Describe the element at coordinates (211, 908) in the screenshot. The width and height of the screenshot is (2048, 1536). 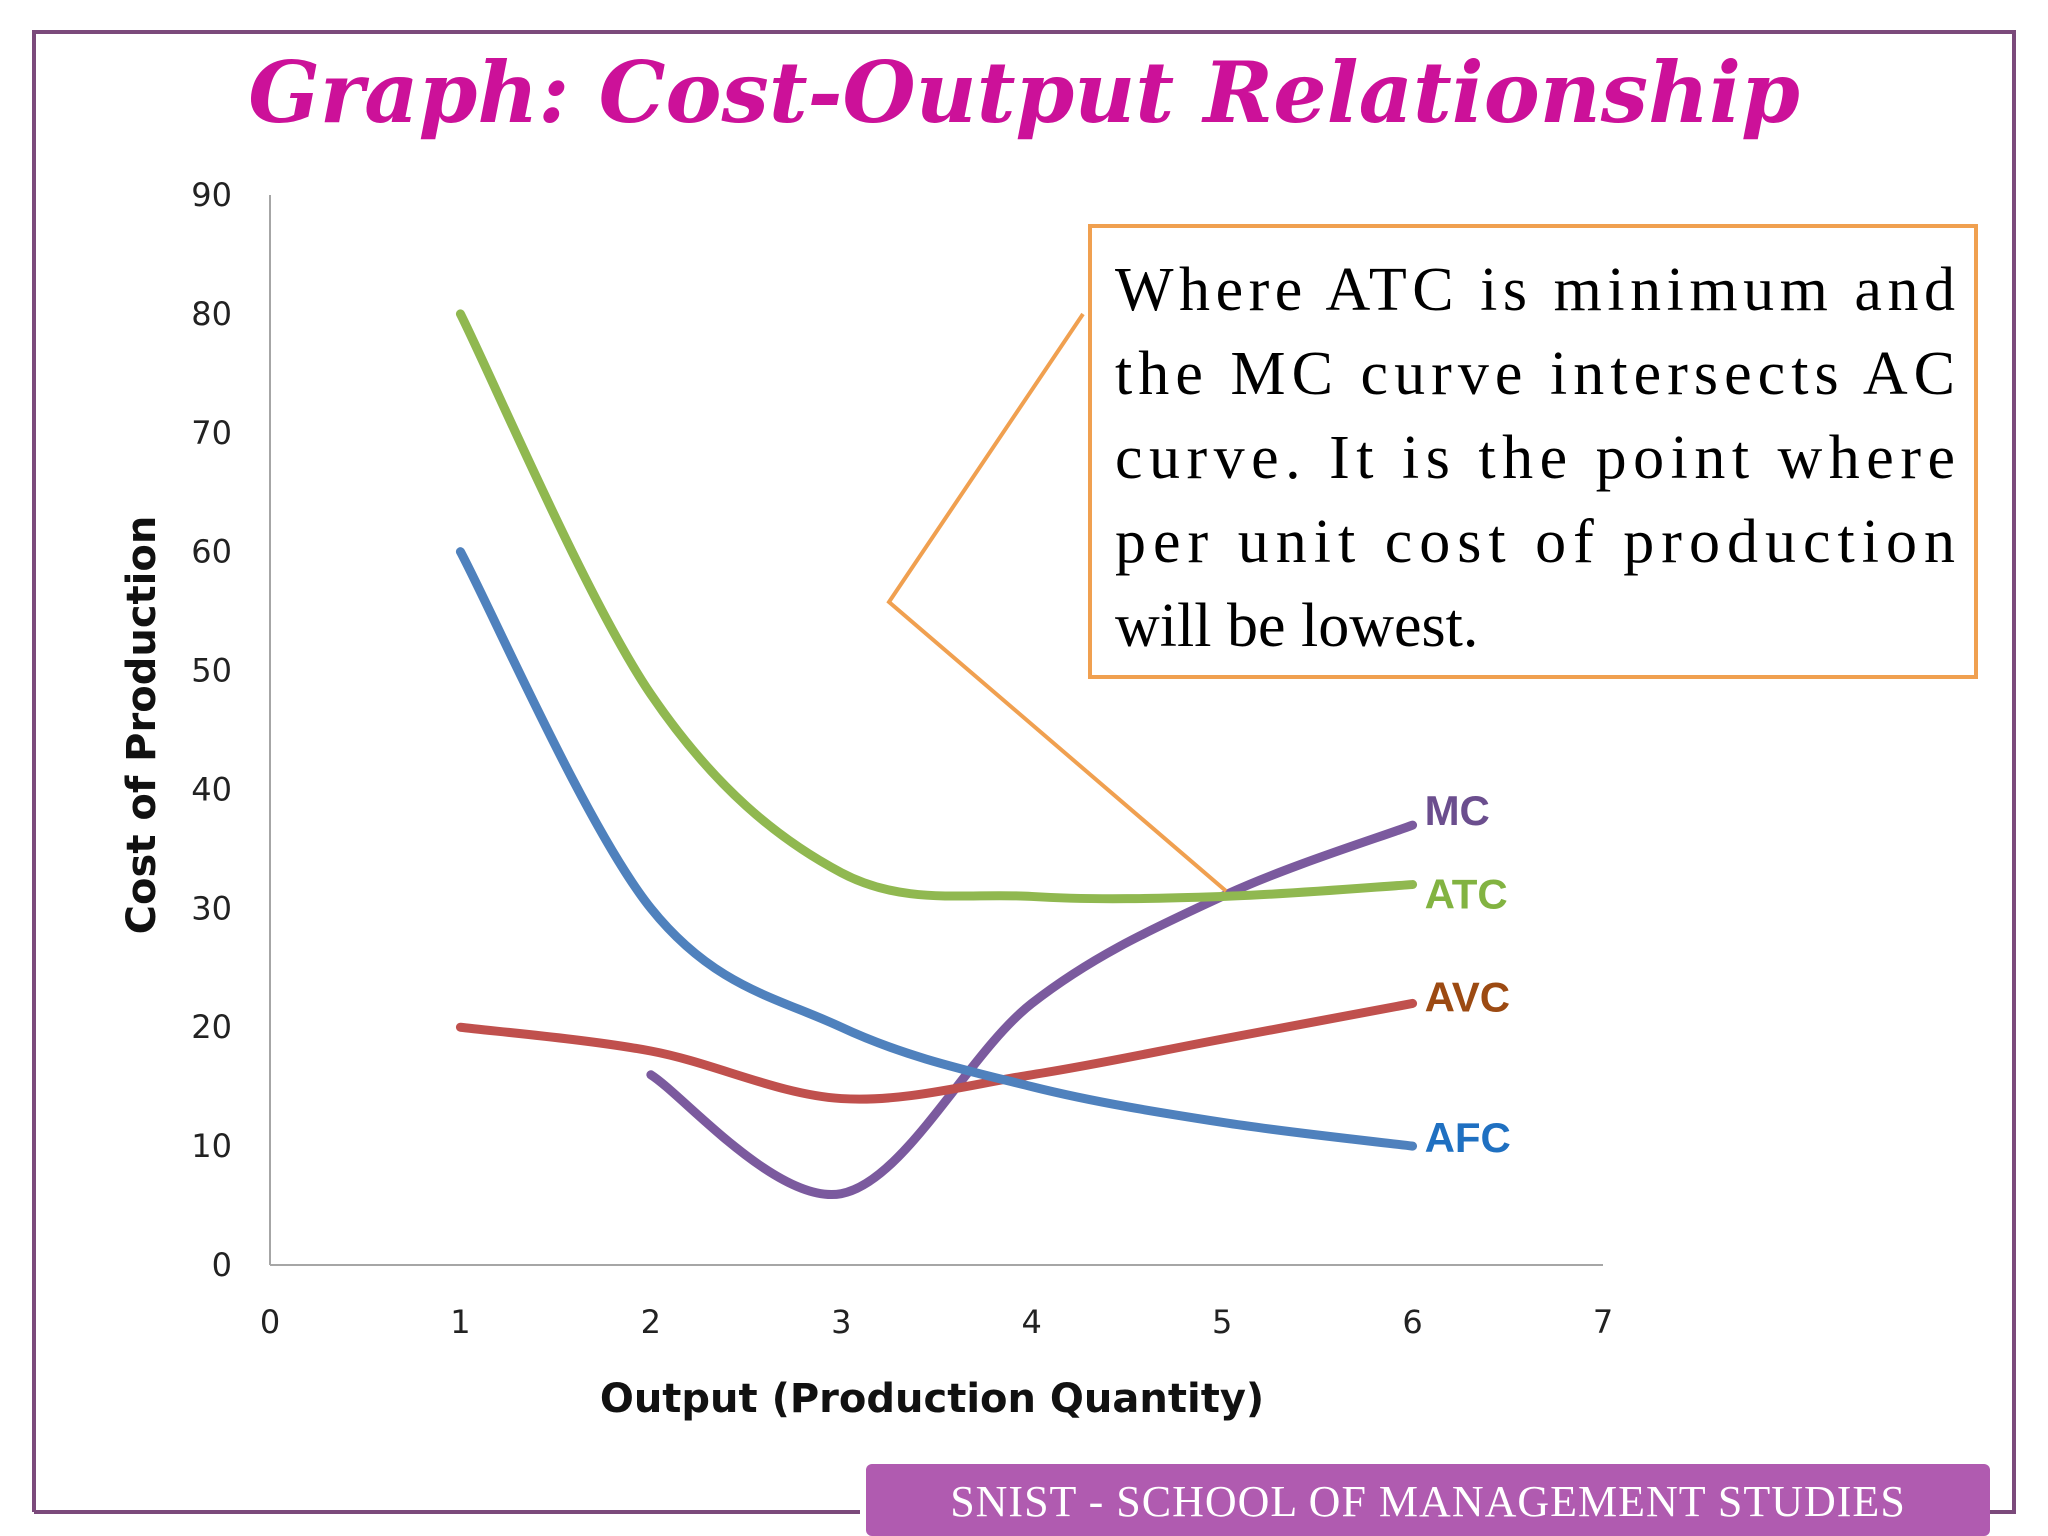
I see `y-tick-label: 30` at that location.